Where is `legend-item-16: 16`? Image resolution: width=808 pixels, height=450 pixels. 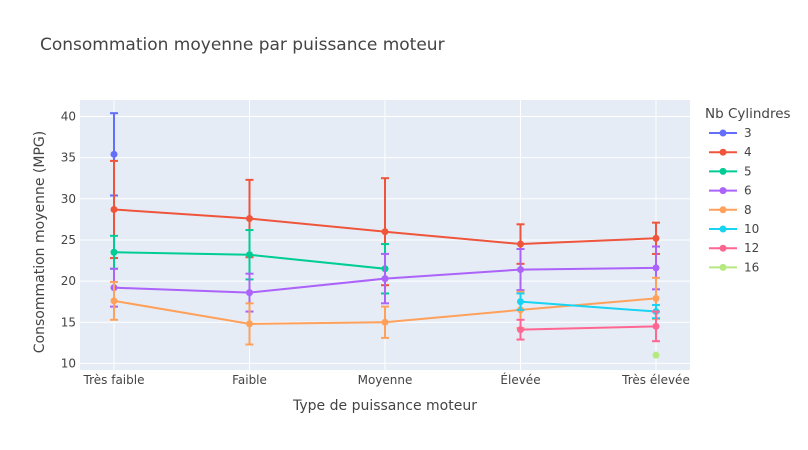
legend-item-16: 16 is located at coordinates (734, 267).